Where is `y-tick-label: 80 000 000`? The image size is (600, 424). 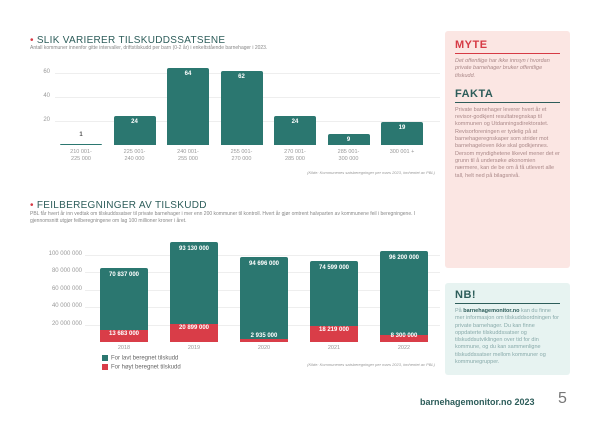 y-tick-label: 80 000 000 is located at coordinates (66, 271).